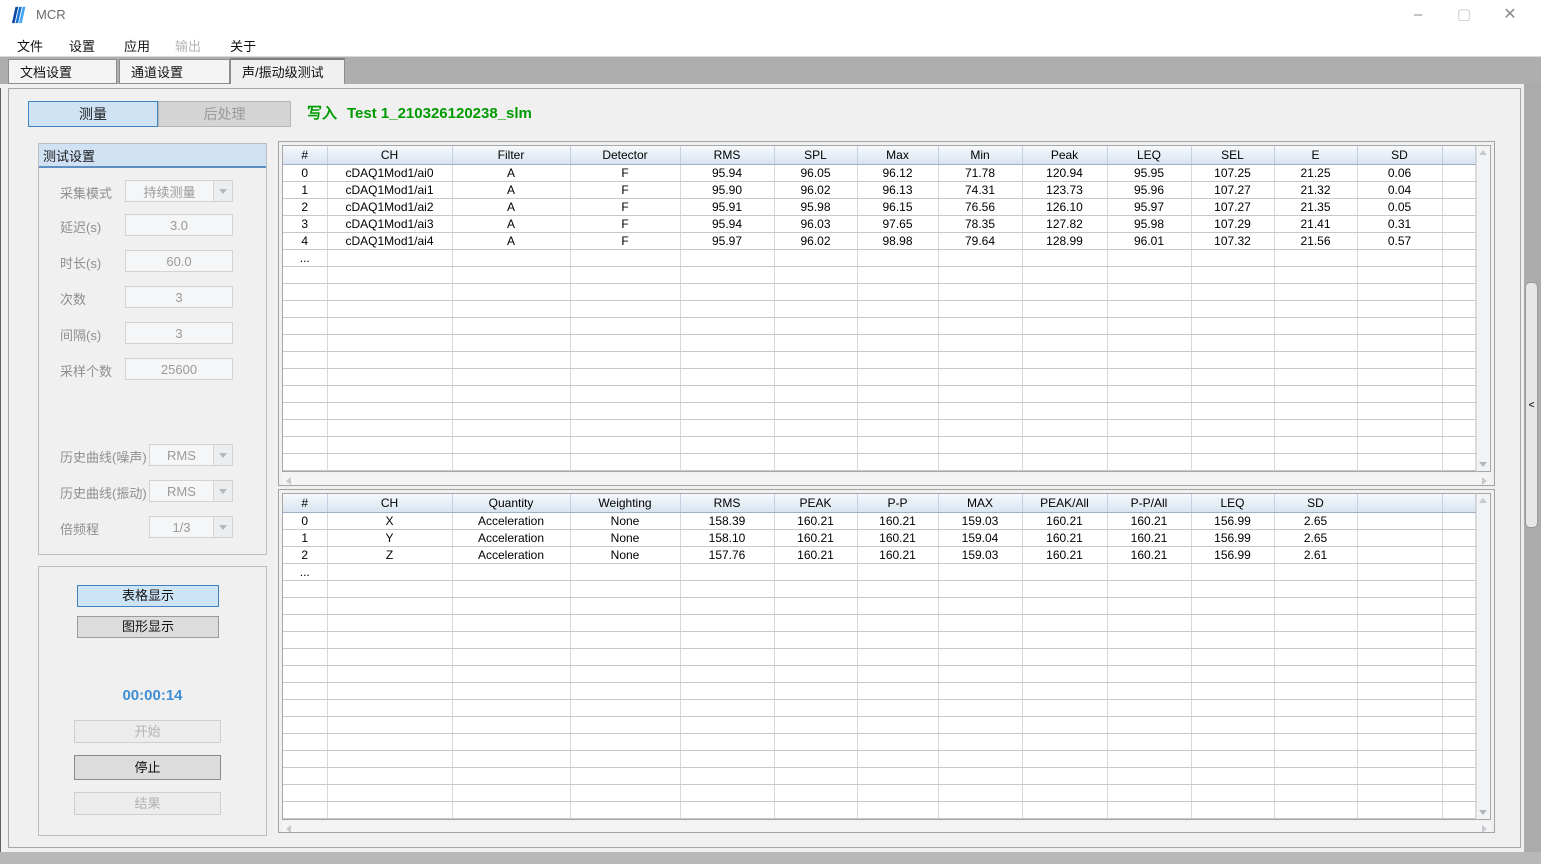  I want to click on cell: 160.21, so click(1149, 555).